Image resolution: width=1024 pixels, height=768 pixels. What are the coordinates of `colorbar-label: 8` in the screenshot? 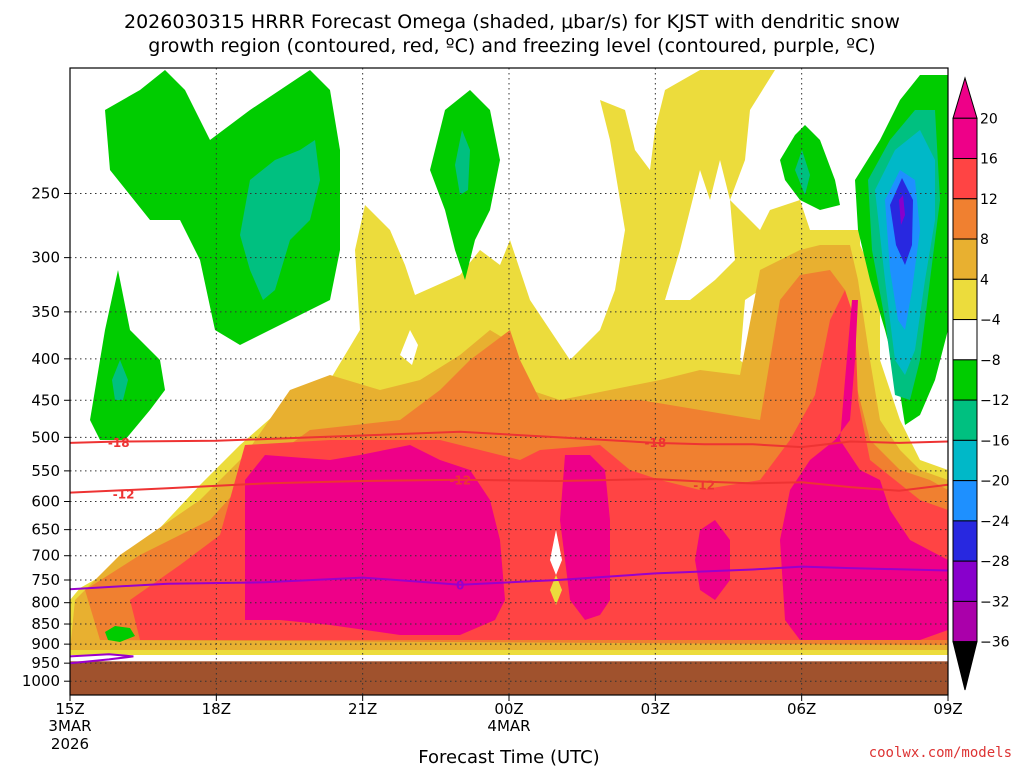 It's located at (984, 240).